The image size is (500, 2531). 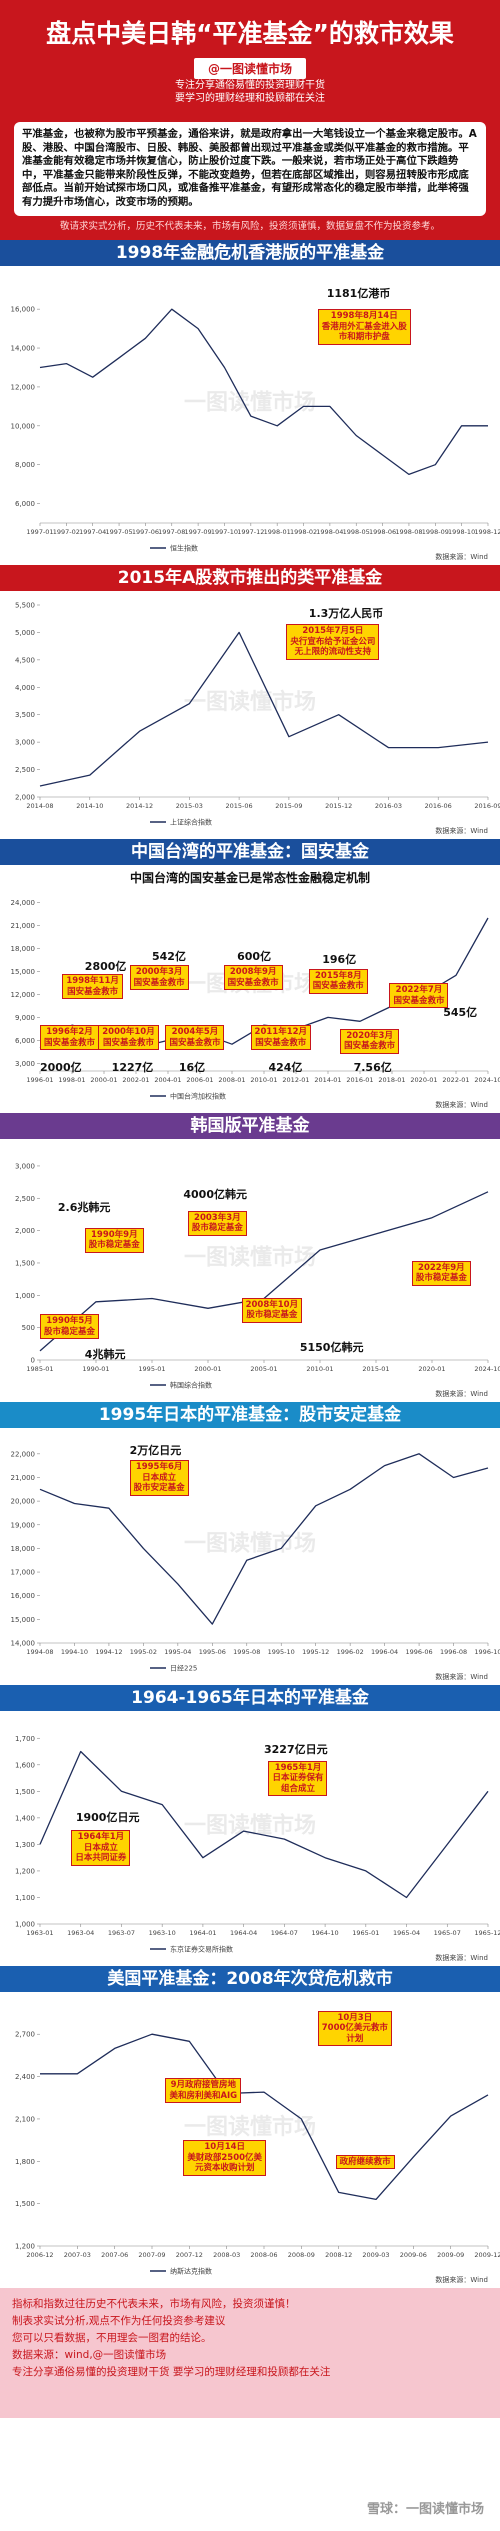 What do you see at coordinates (25, 2035) in the screenshot?
I see `y-tick-label: 2,700` at bounding box center [25, 2035].